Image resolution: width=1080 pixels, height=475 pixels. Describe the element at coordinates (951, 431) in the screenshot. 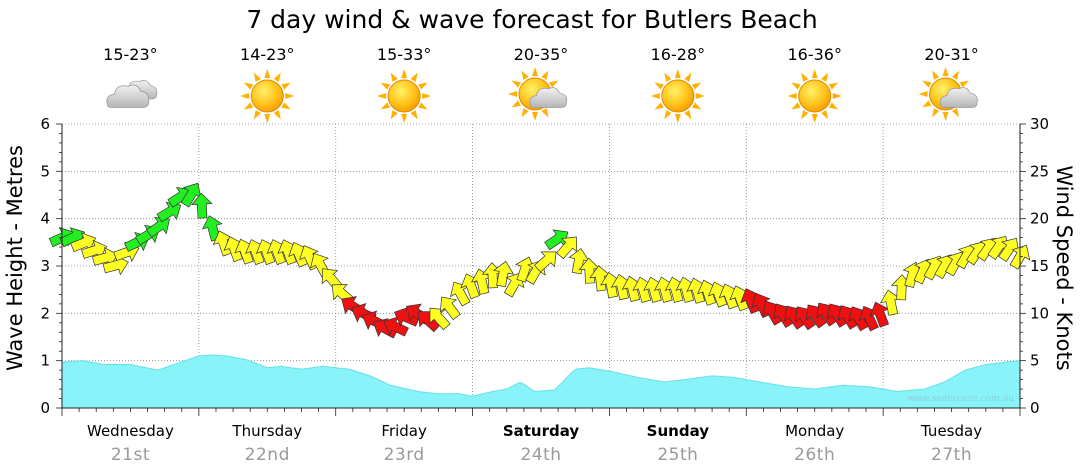

I see `day-name-label: Tuesday` at that location.